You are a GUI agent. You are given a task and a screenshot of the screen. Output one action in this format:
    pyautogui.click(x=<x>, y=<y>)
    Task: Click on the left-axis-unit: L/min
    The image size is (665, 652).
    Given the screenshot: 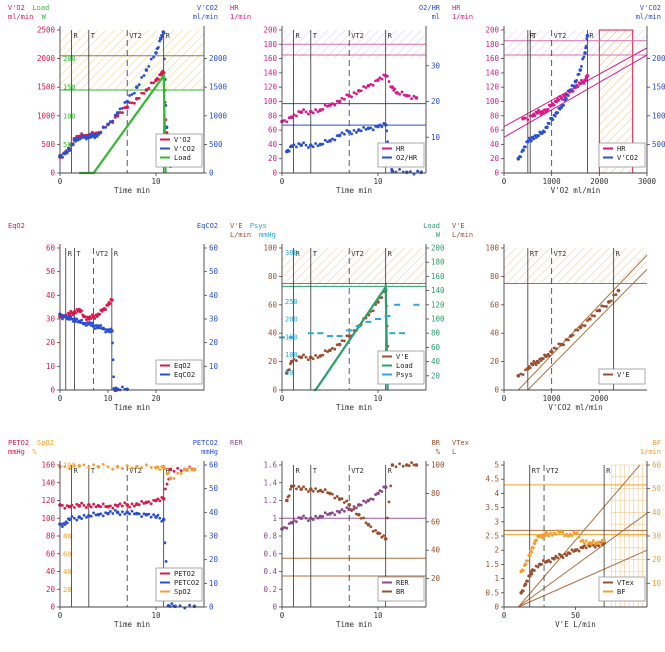 What is the action you would take?
    pyautogui.click(x=240, y=235)
    